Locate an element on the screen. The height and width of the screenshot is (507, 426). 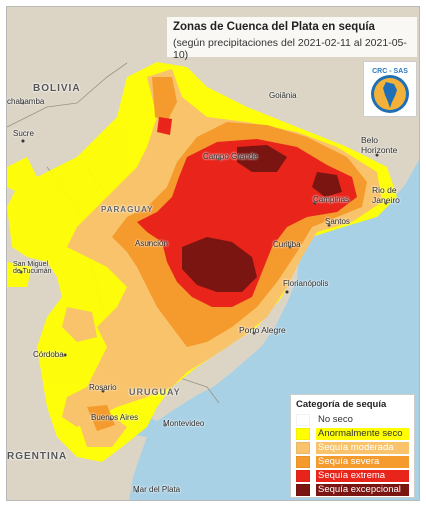
label-paraguay: PARAGUAY is located at coordinates (127, 209).